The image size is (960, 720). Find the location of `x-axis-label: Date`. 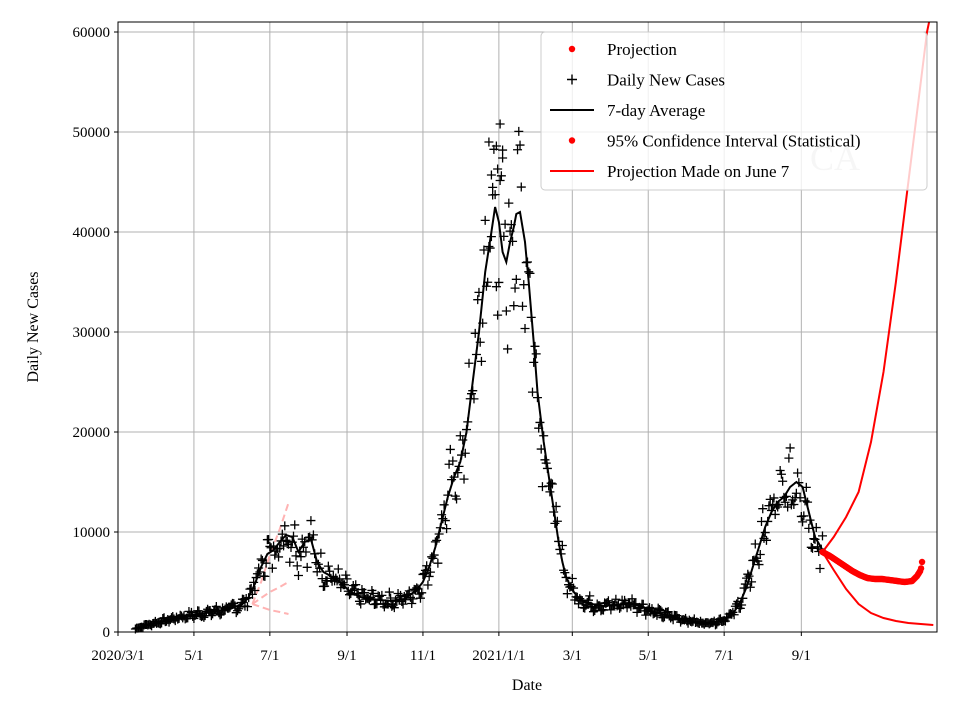

x-axis-label: Date is located at coordinates (527, 685).